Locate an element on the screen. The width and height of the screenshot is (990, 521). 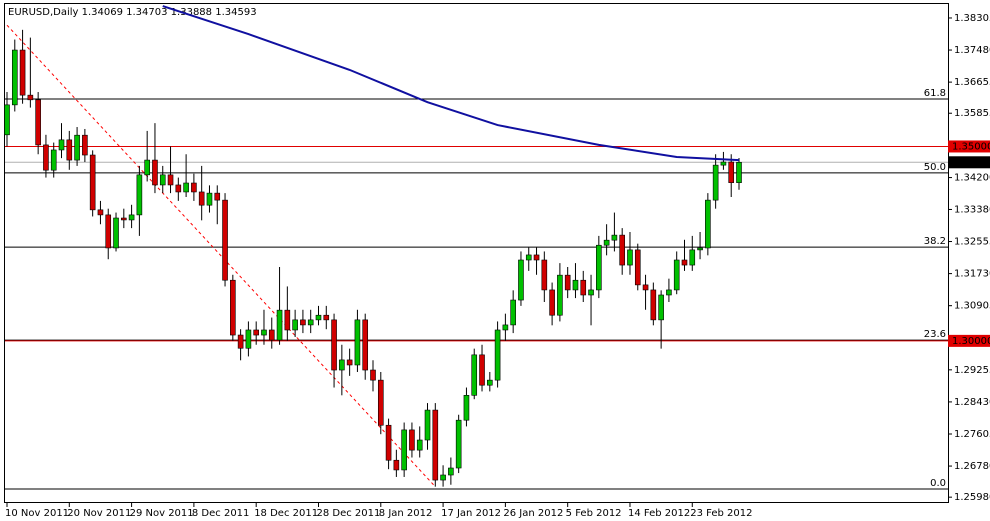
y-tick-label: 1.35855 is located at coordinates (972, 113).